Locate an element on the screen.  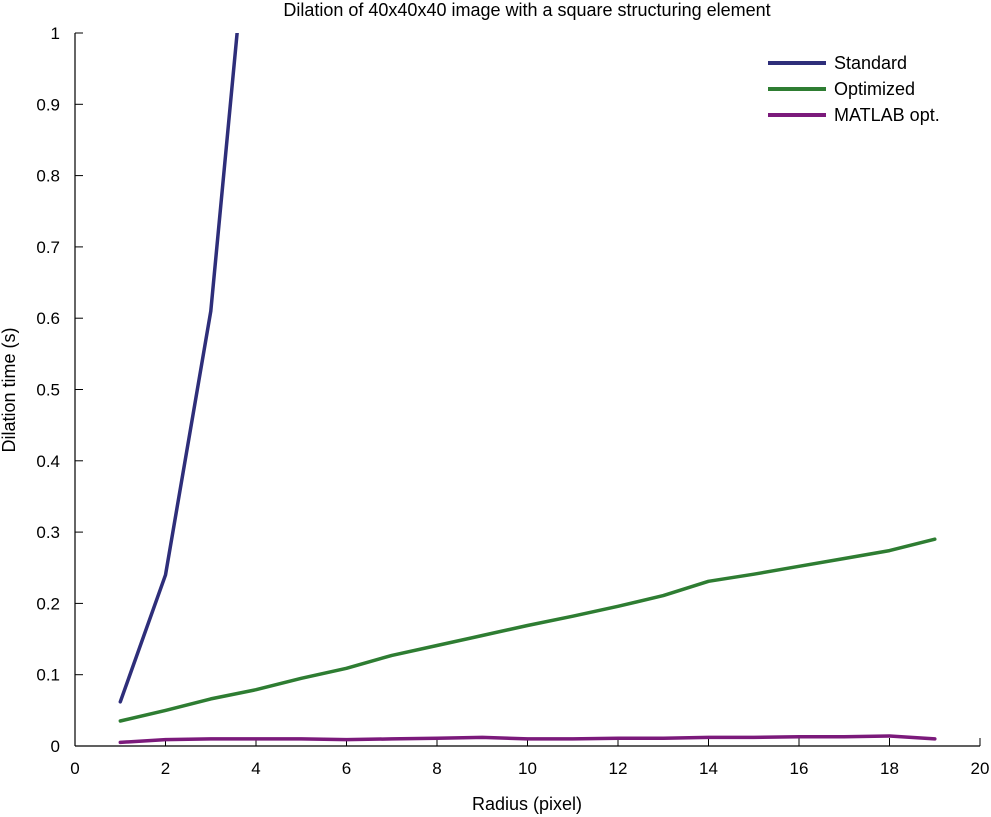
series-line-standard is located at coordinates (178, 368).